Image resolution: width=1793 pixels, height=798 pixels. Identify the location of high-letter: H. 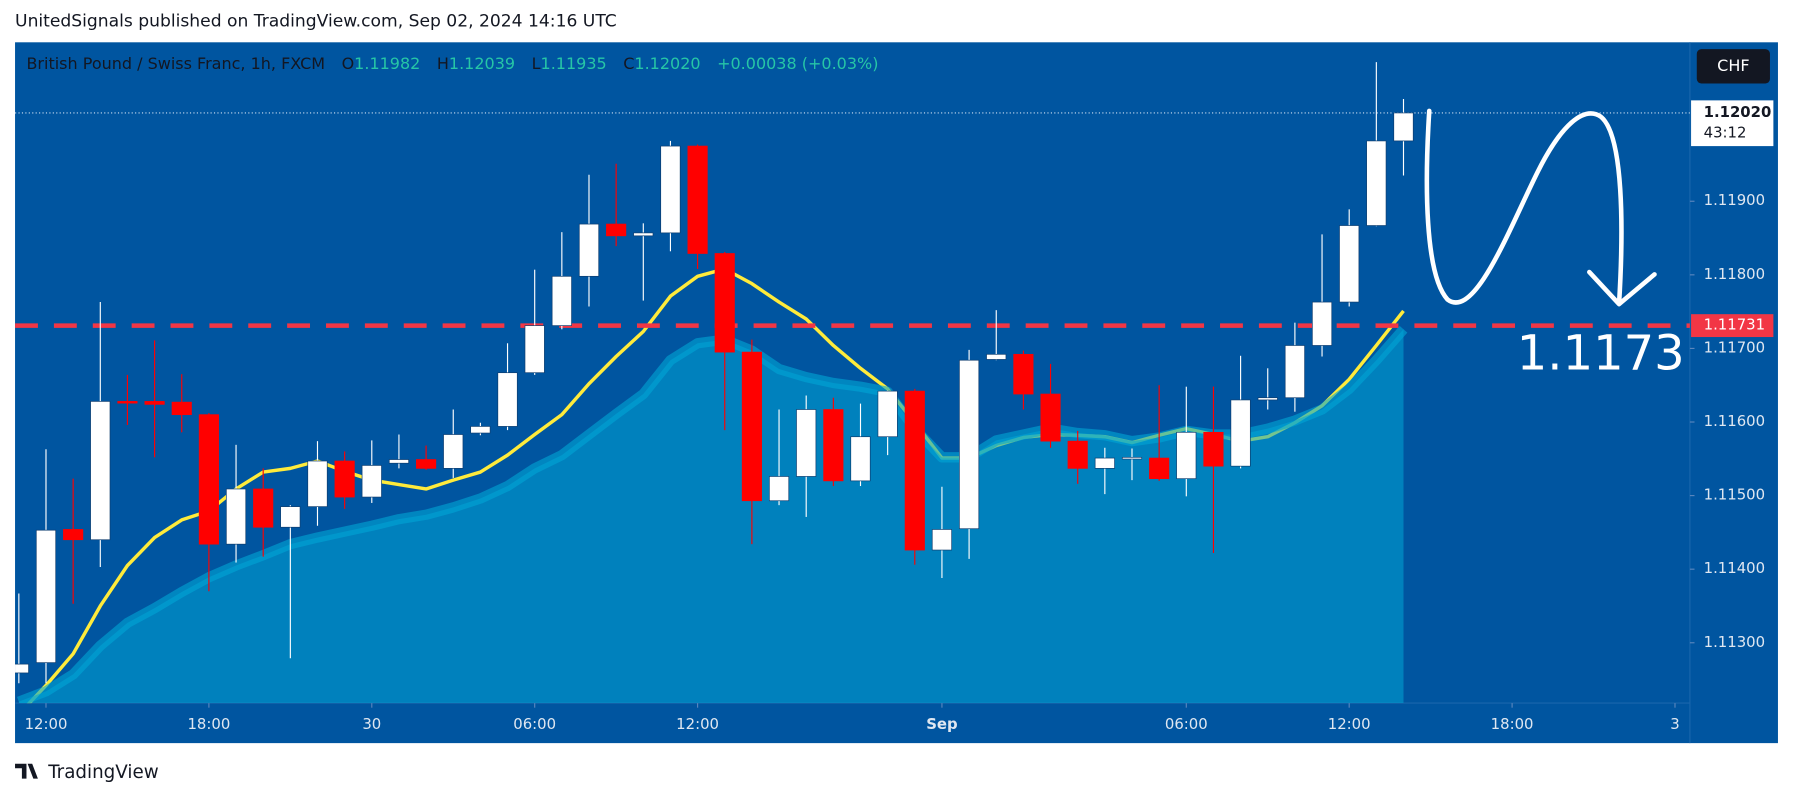
(443, 63).